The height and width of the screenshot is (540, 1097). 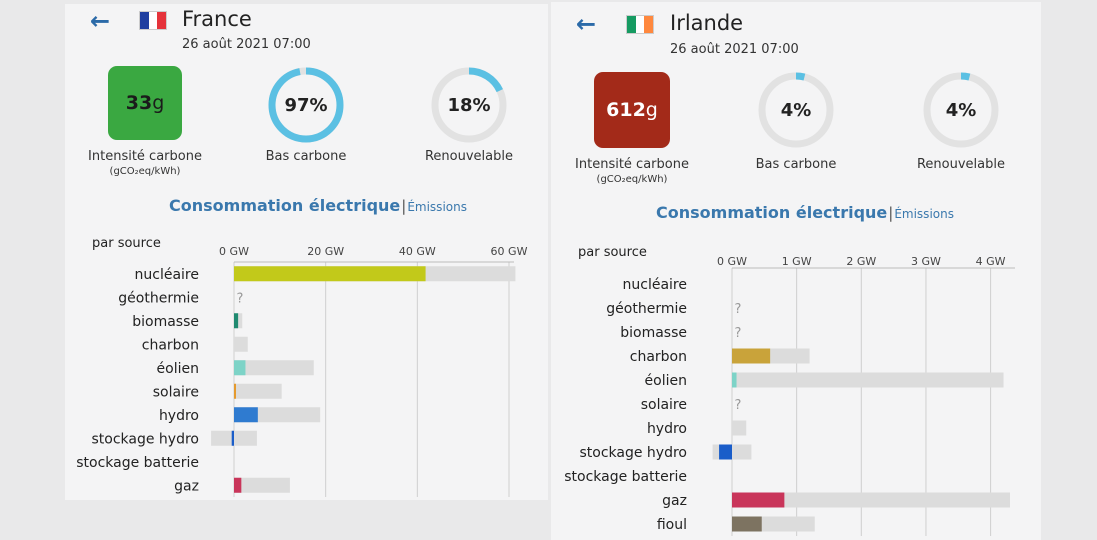 I want to click on axis-tick-label: 2 GW, so click(x=861, y=261).